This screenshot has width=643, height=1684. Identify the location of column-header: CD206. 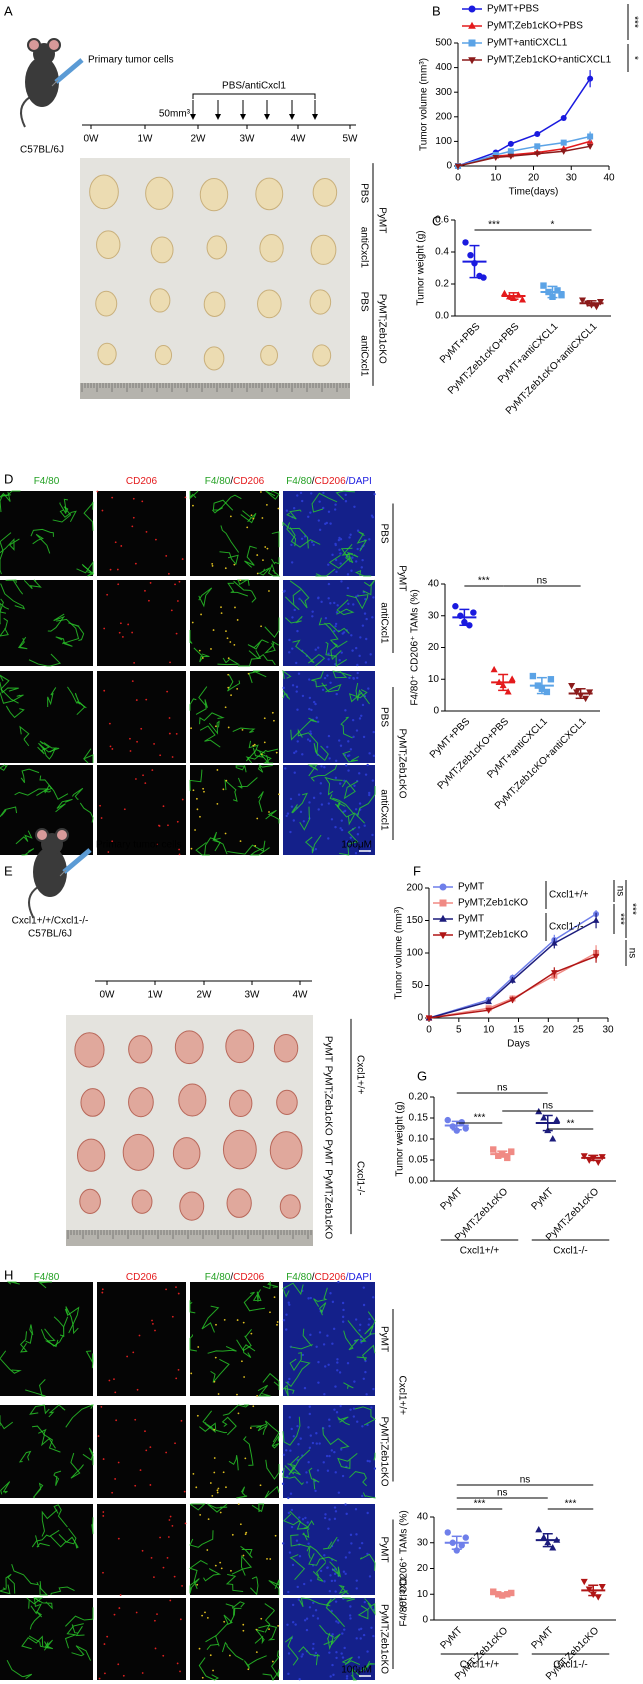
(142, 481).